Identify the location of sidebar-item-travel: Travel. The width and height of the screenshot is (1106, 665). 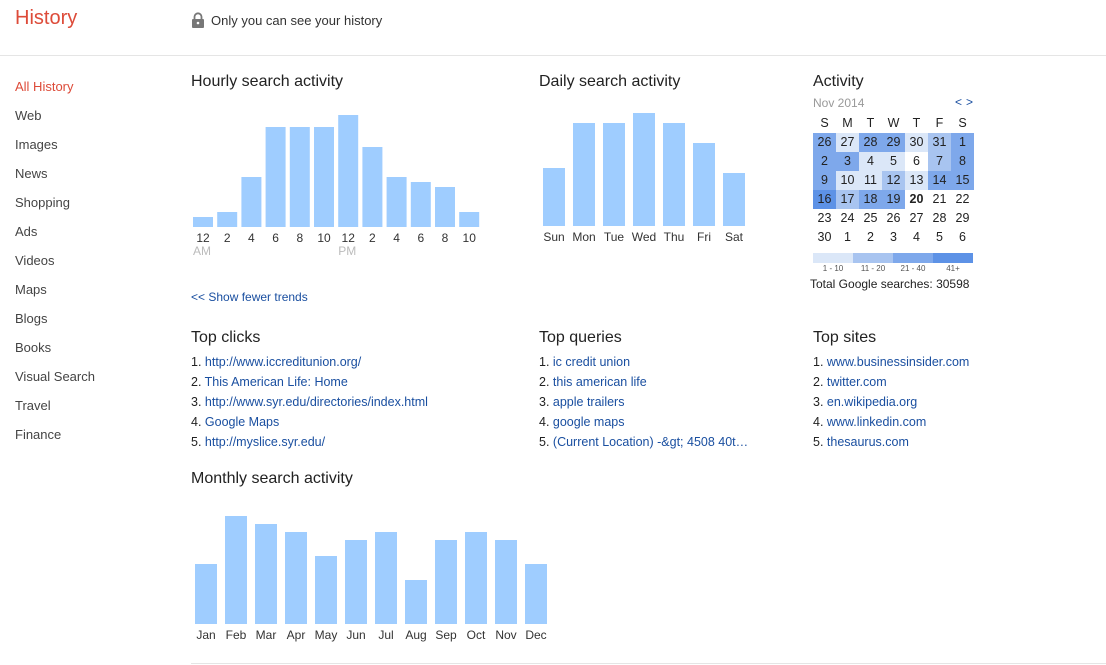
(33, 405).